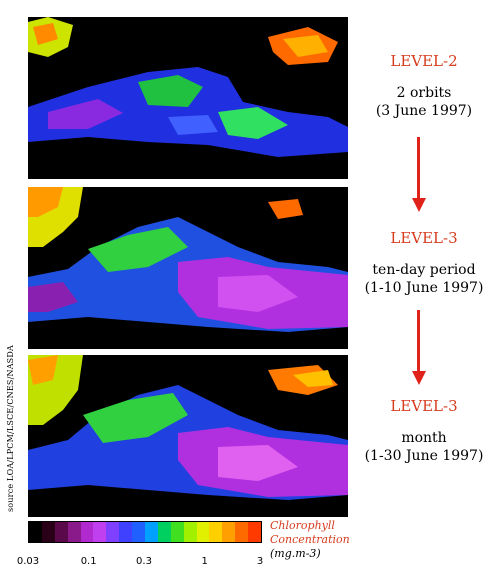 Image resolution: width=500 pixels, height=588 pixels. What do you see at coordinates (424, 438) in the screenshot?
I see `level-description: month` at bounding box center [424, 438].